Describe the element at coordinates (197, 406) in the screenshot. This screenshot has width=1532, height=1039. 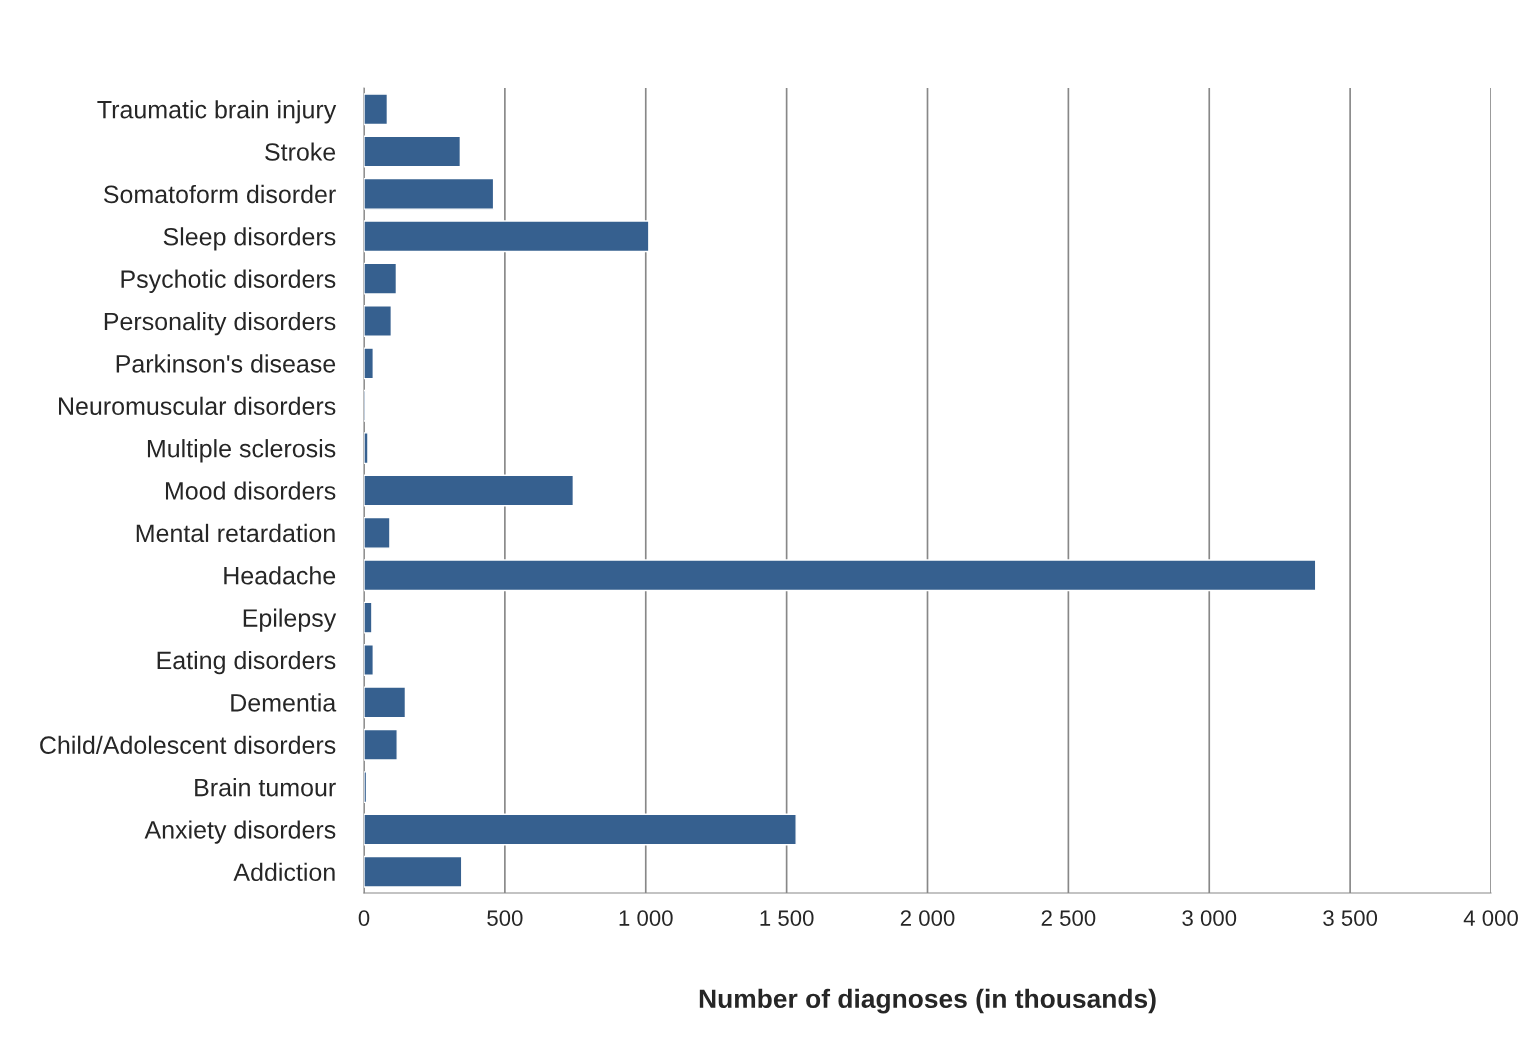
I see `y-tick-label: Neuromuscular disorders` at that location.